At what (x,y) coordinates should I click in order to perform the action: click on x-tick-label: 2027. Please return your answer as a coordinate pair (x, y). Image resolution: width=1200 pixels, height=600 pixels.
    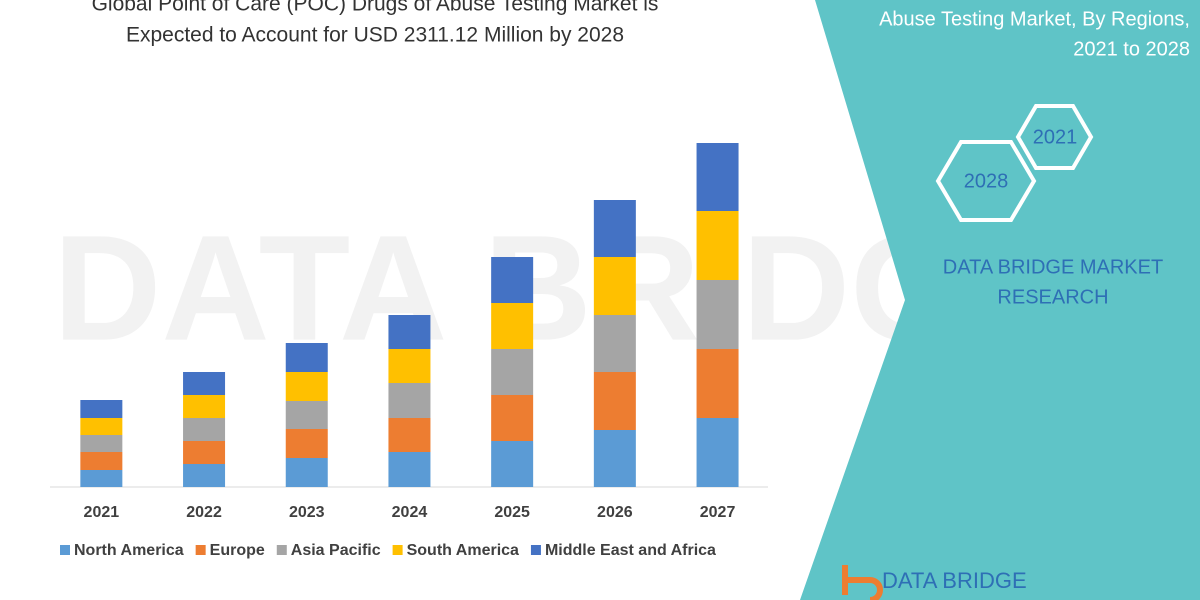
    Looking at the image, I should click on (718, 512).